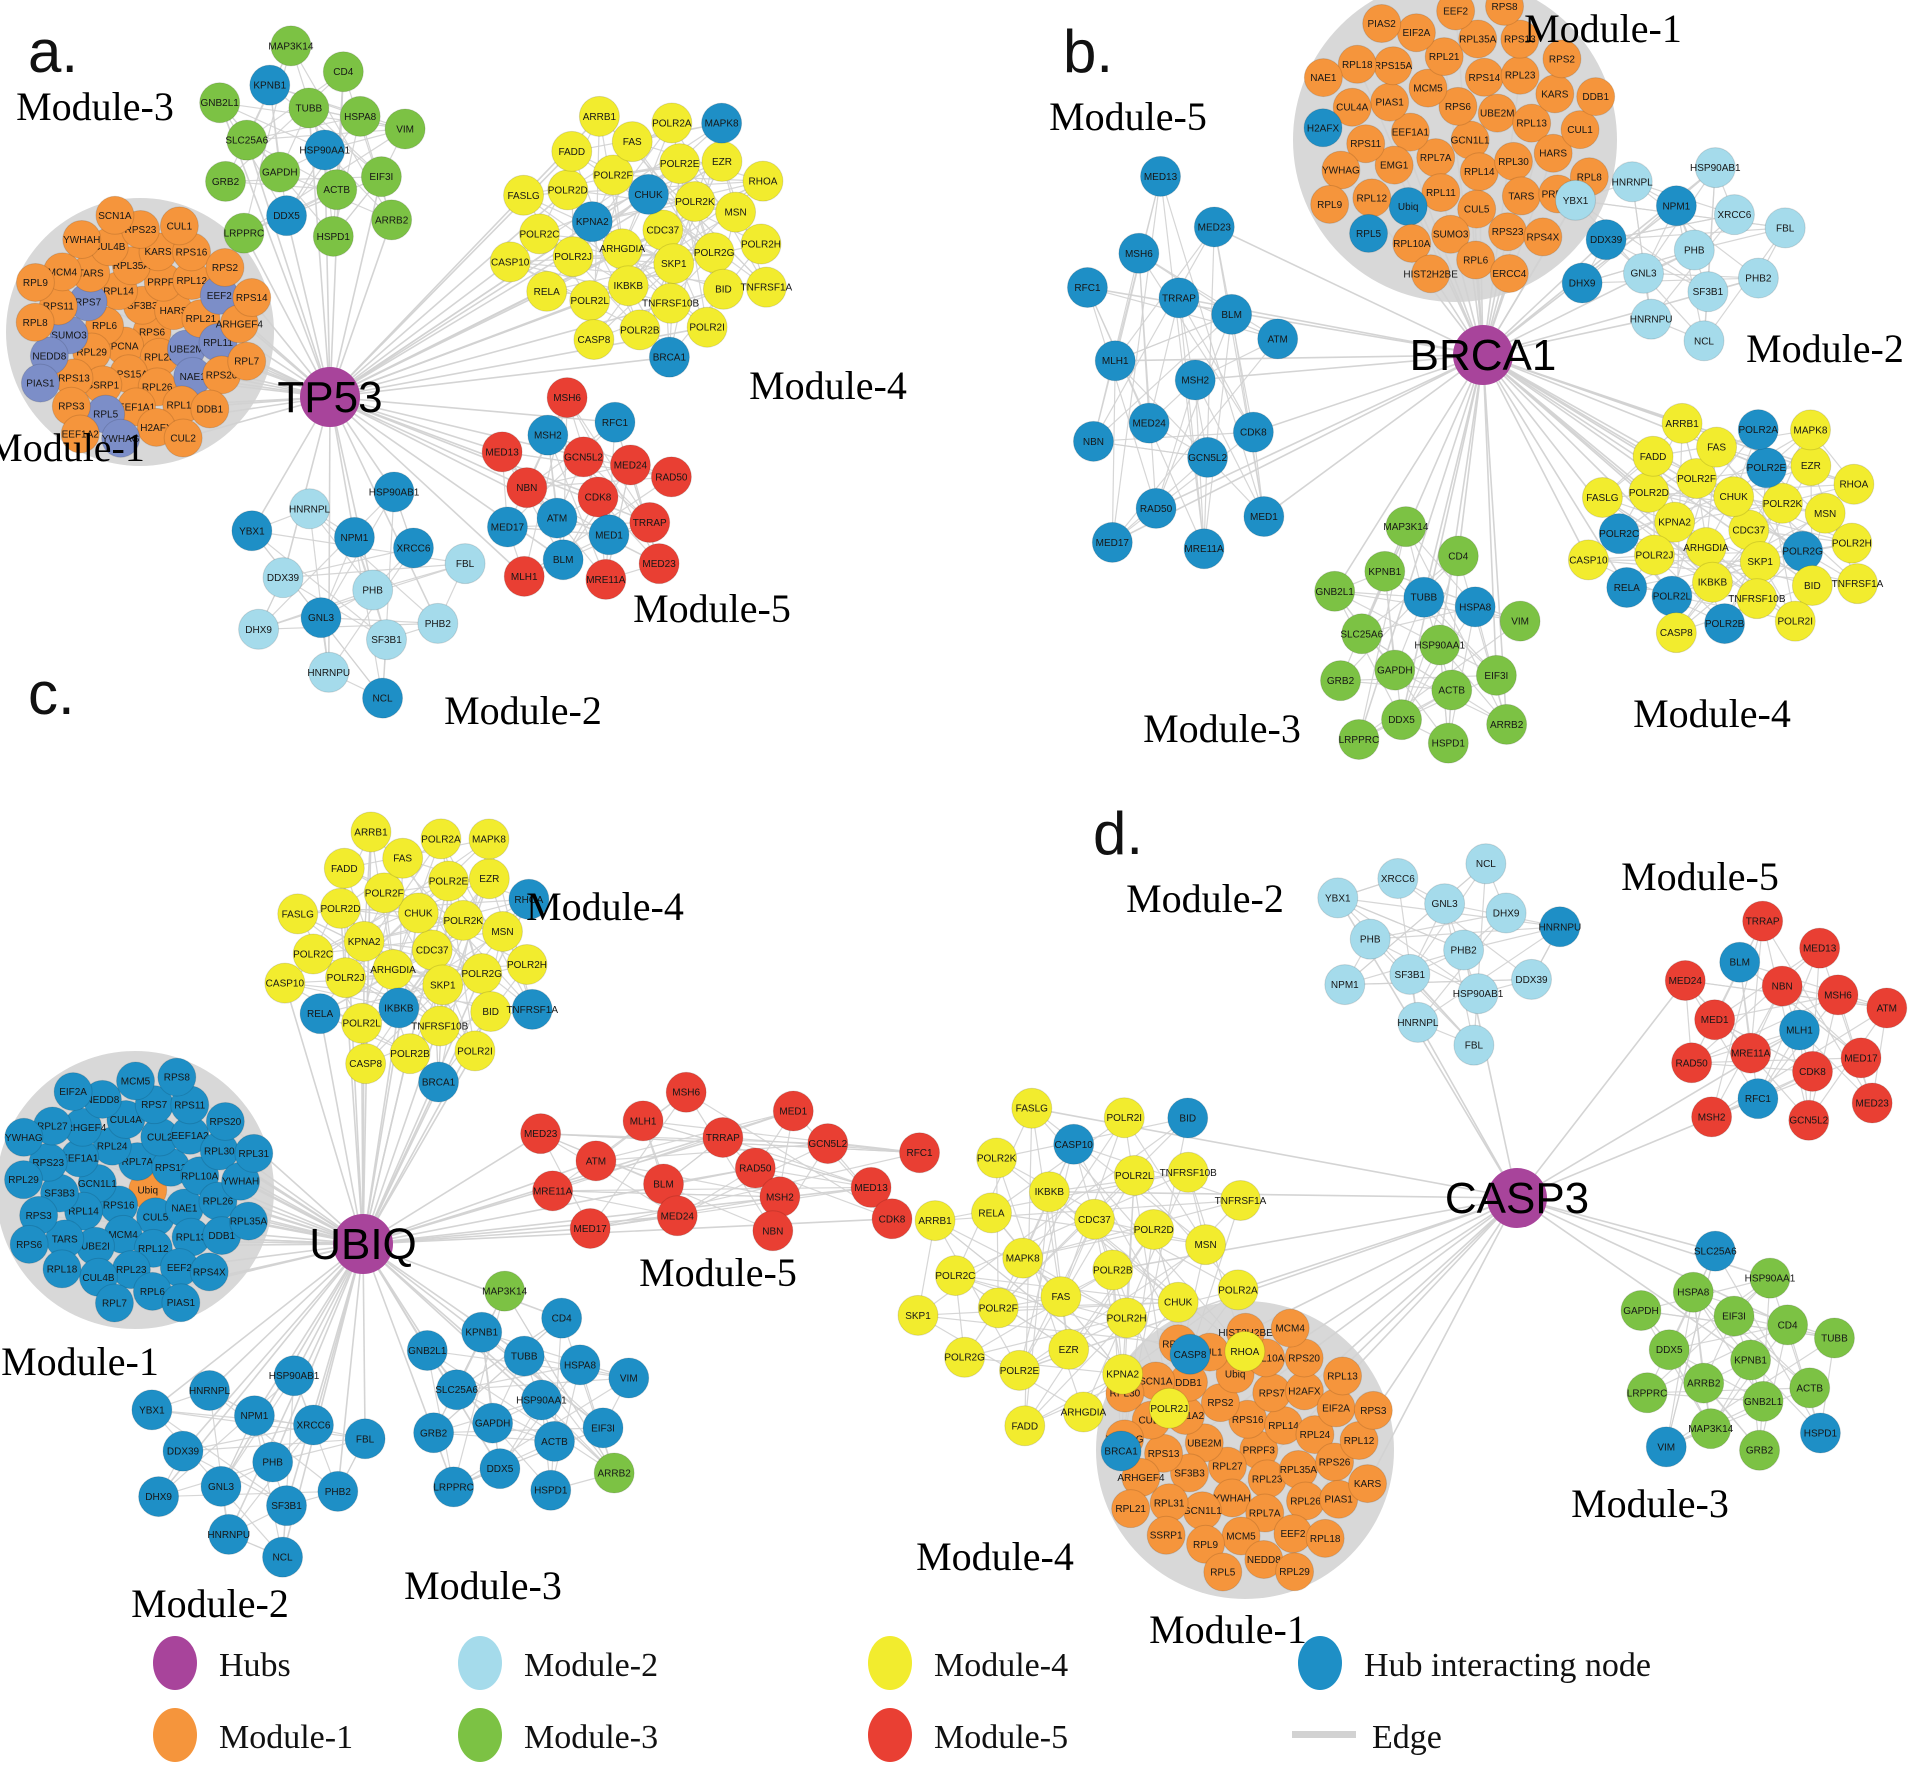 Image resolution: width=1923 pixels, height=1775 pixels. Describe the element at coordinates (132, 266) in the screenshot. I see `node-label-RPL35A: RPL35A` at that location.